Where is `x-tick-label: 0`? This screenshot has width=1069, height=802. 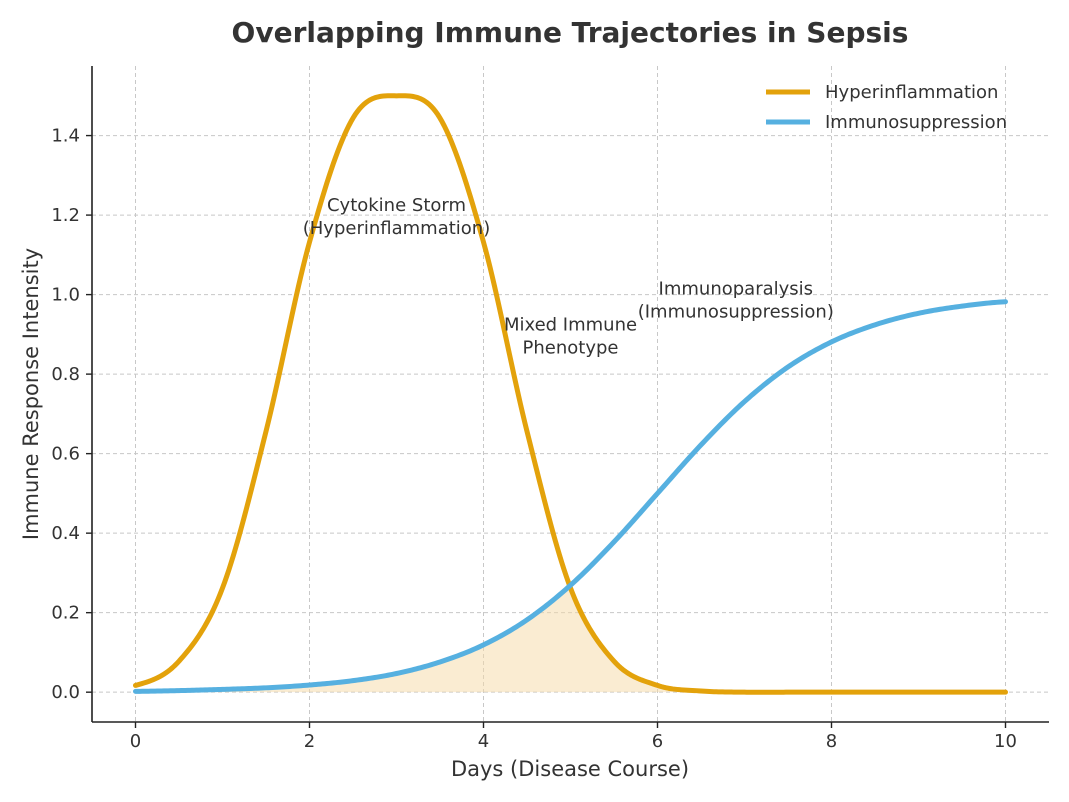 x-tick-label: 0 is located at coordinates (135, 741).